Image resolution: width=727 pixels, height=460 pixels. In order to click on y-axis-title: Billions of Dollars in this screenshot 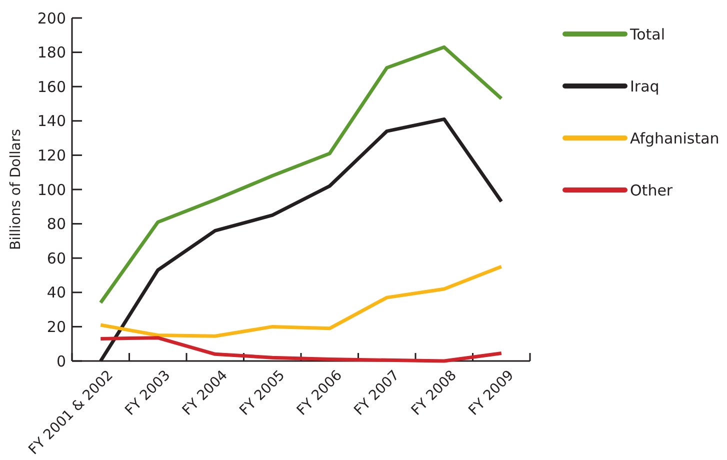, I will do `click(16, 189)`.